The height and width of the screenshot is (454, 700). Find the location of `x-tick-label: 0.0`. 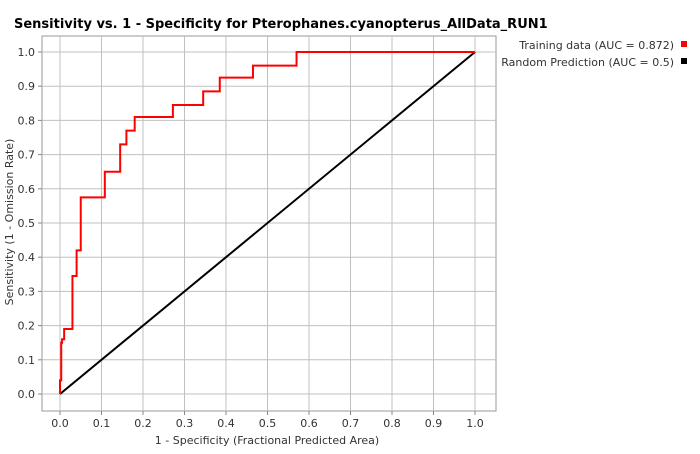

x-tick-label: 0.0 is located at coordinates (60, 423).